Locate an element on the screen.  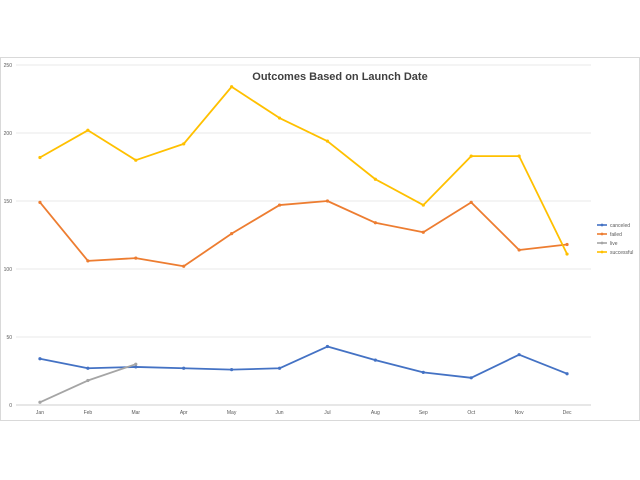
x-tick-label: Aug is located at coordinates (375, 413).